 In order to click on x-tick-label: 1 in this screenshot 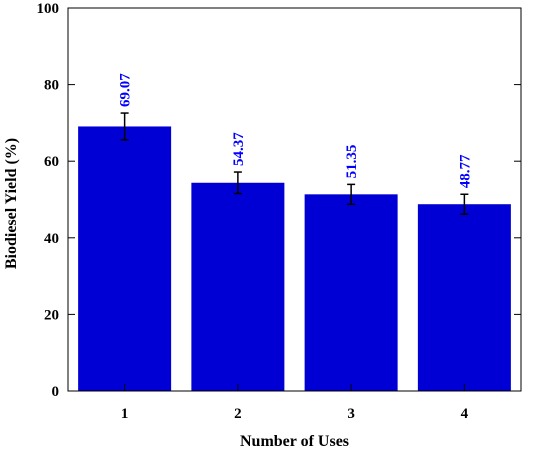, I will do `click(125, 414)`.